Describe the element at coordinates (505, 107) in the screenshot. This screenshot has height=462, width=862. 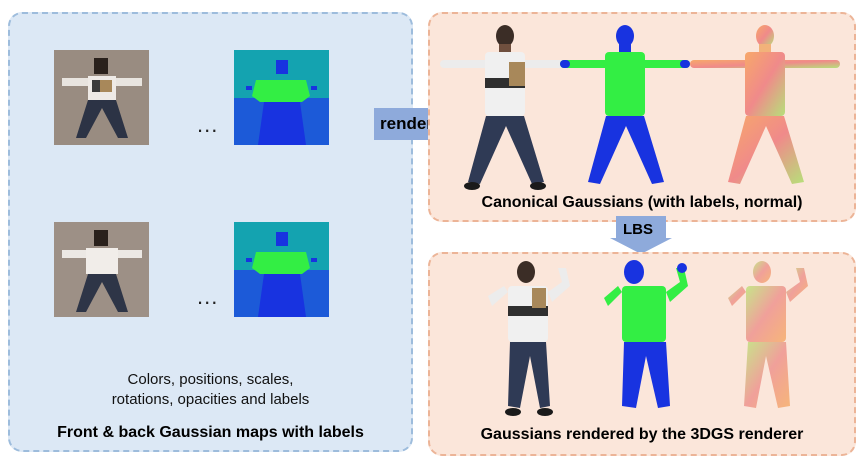
I see `canonical-rgb-figure` at that location.